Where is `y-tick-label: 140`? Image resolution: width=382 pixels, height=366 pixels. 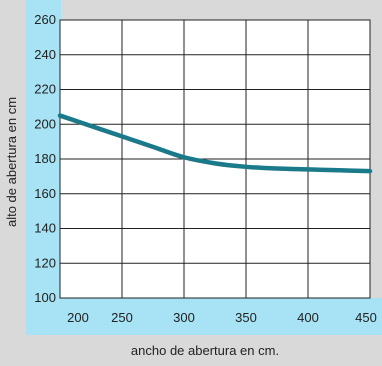 y-tick-label: 140 is located at coordinates (45, 228).